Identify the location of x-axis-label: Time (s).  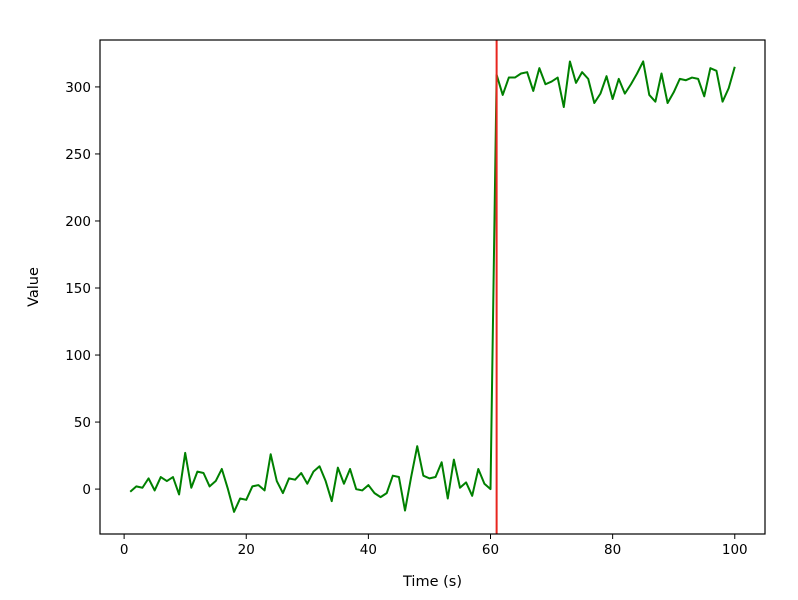
(432, 582).